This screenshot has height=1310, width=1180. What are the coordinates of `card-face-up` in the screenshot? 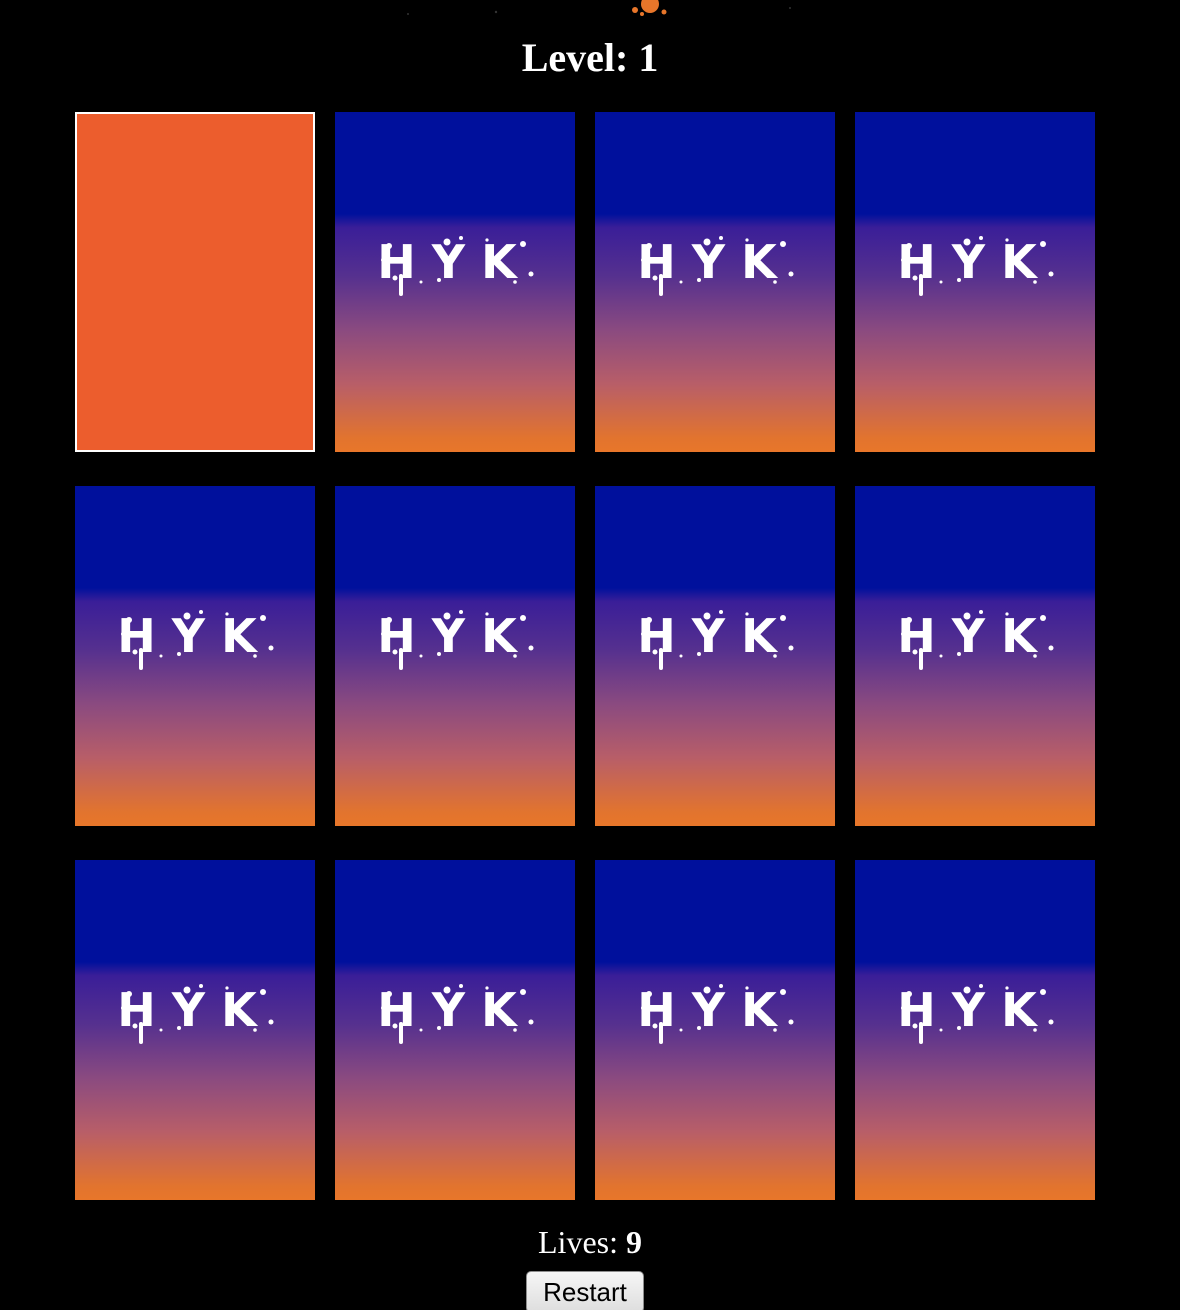 It's located at (195, 282).